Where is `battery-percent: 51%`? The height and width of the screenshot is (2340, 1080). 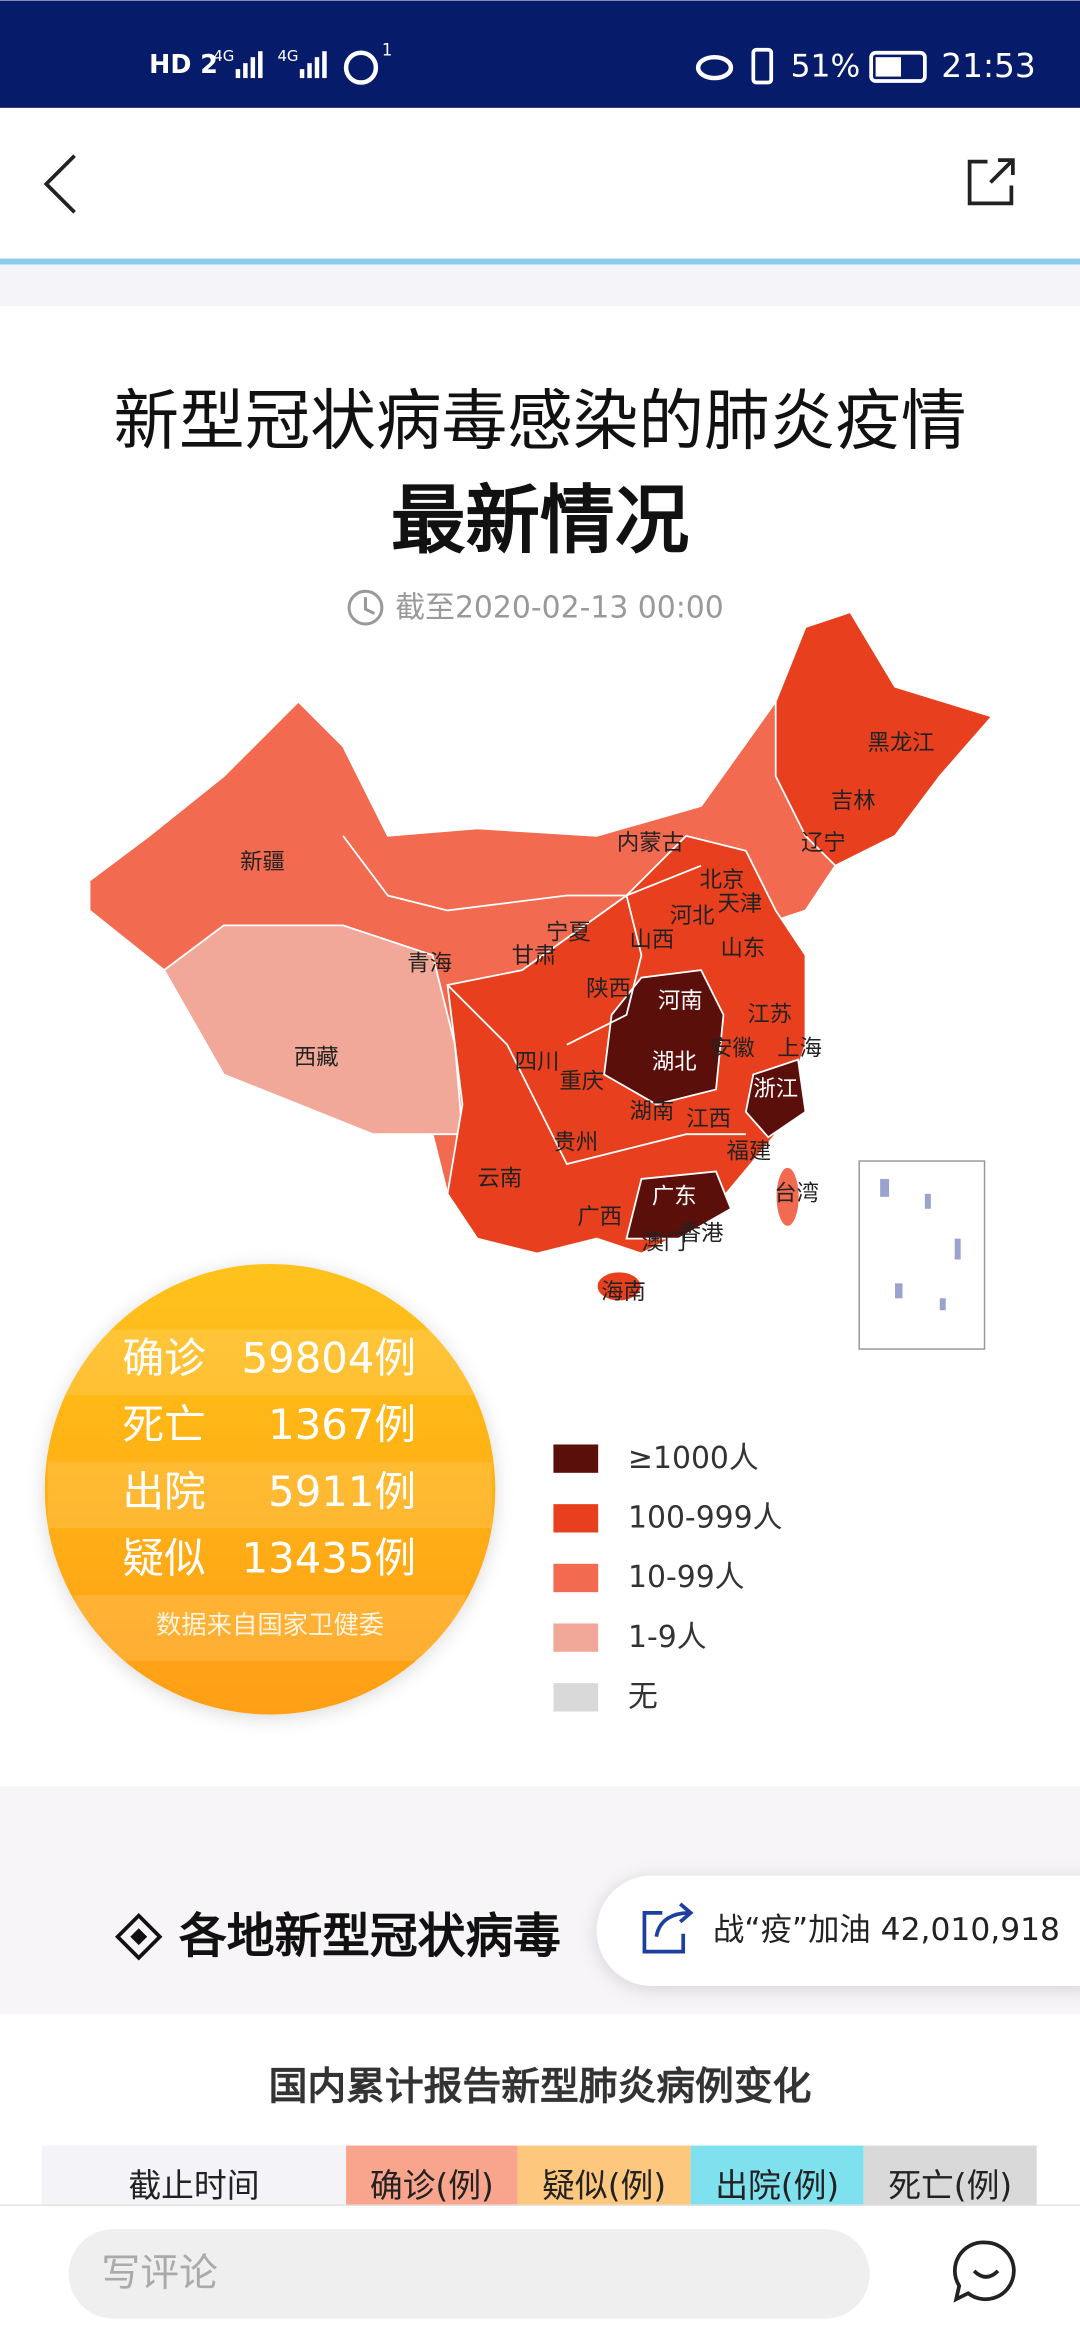
battery-percent: 51% is located at coordinates (826, 67).